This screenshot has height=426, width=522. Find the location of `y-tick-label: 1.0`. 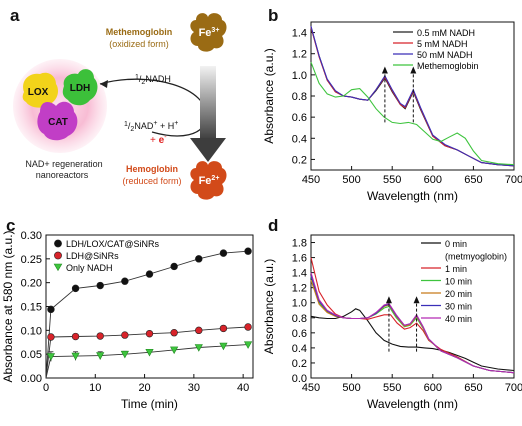

y-tick-label: 1.0 is located at coordinates (299, 304).